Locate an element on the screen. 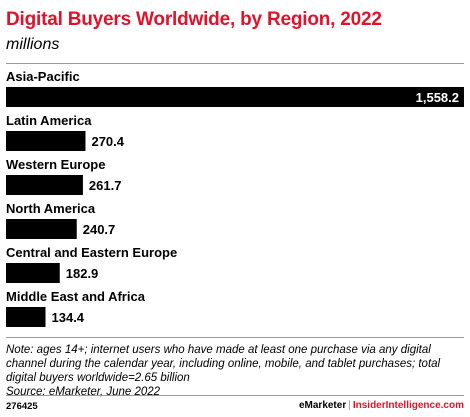 Image resolution: width=470 pixels, height=417 pixels. value-label: 1,558.2 is located at coordinates (437, 97).